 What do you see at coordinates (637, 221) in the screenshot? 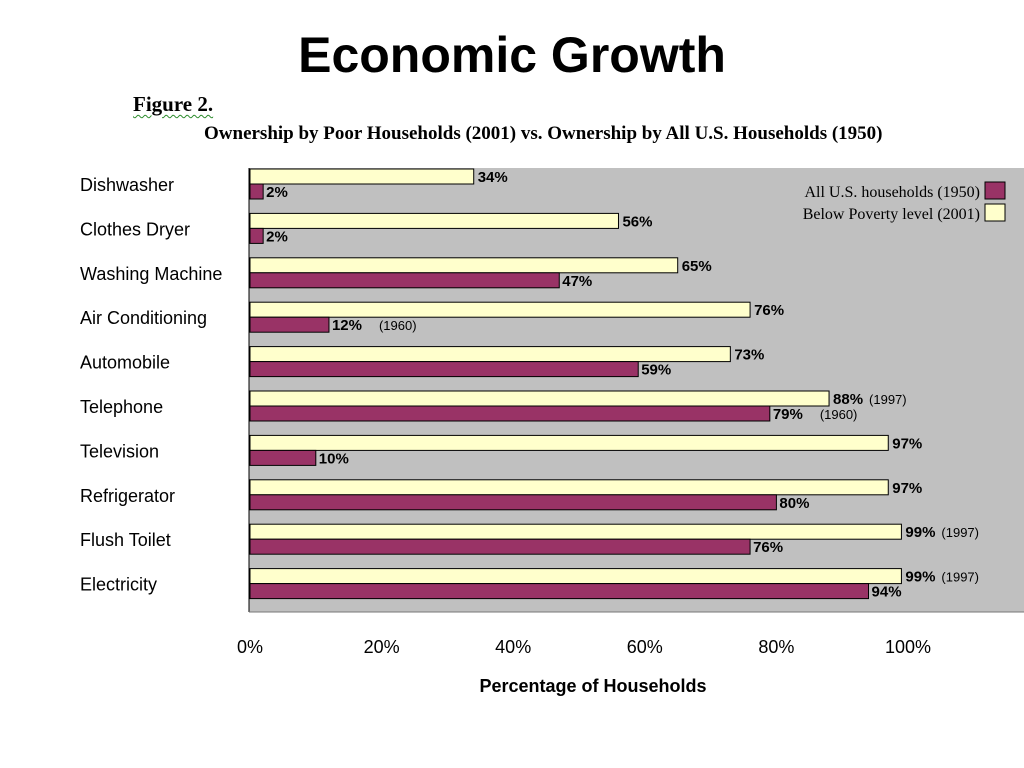
I see `data-label-poverty-2001: 56%` at bounding box center [637, 221].